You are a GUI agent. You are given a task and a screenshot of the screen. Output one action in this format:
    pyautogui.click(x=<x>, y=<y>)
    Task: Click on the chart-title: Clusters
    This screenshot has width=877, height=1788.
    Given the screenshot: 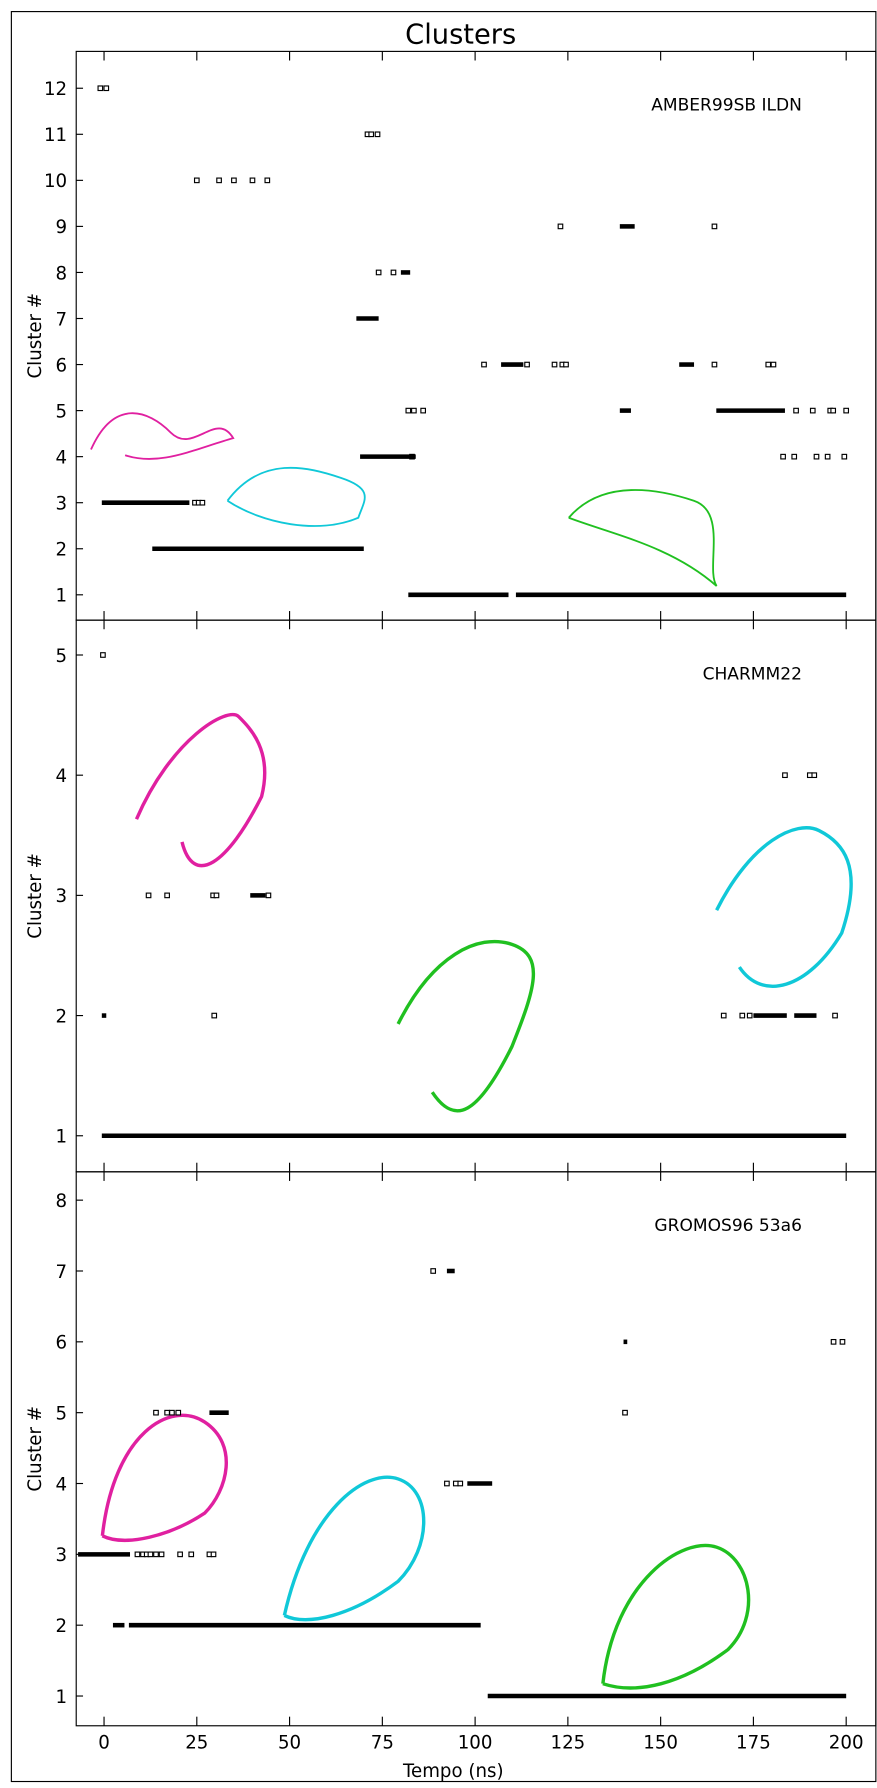 What is the action you would take?
    pyautogui.click(x=460, y=34)
    